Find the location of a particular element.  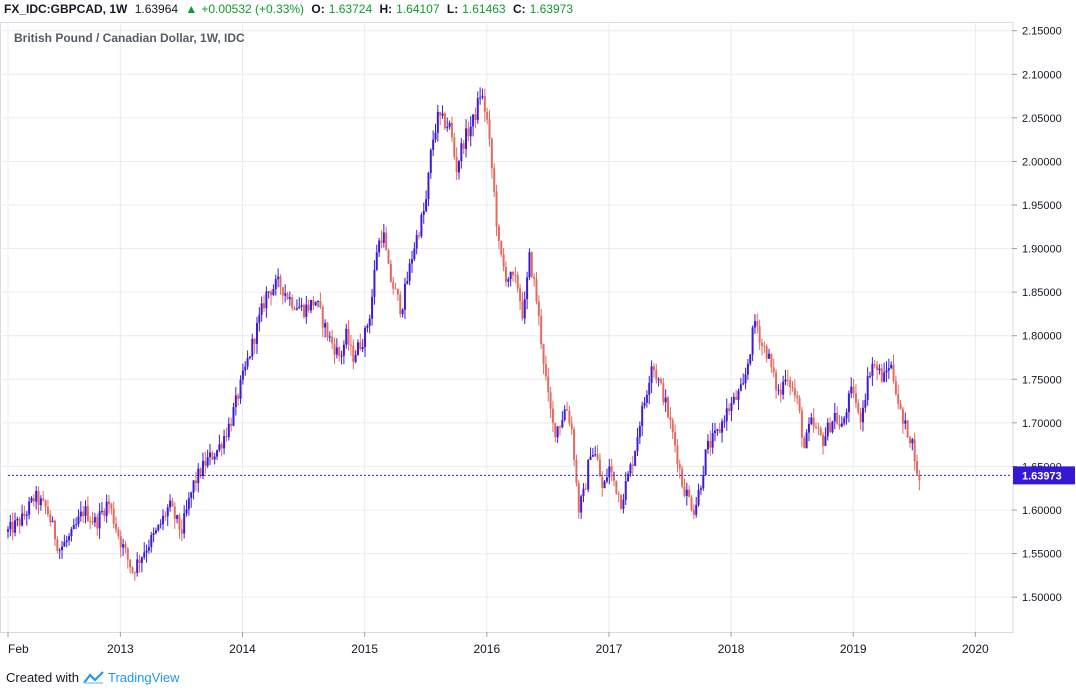

x-tick-label: 2015 is located at coordinates (364, 649).